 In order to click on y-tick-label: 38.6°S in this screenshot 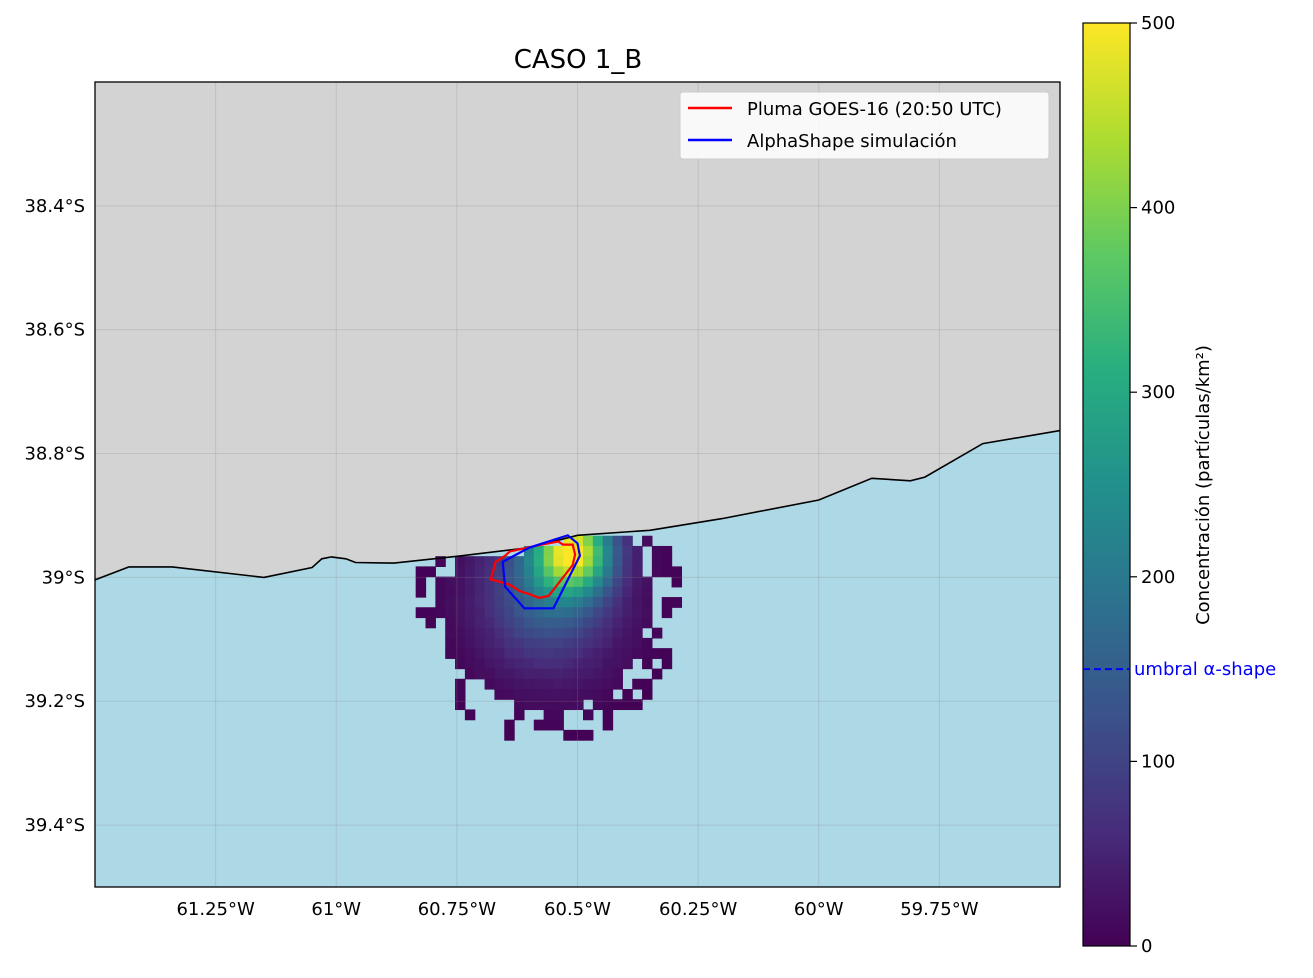, I will do `click(54, 330)`.